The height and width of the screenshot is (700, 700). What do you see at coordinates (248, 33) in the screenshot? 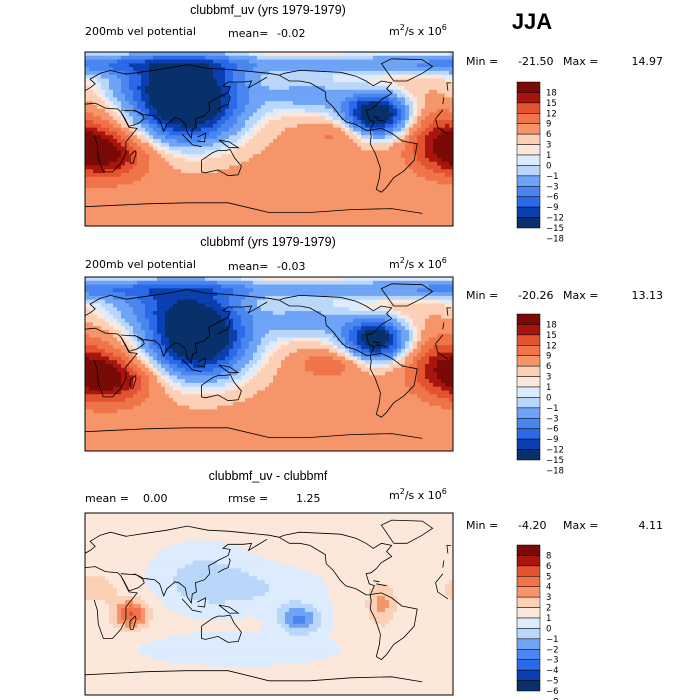
I see `mean-label: mean=` at bounding box center [248, 33].